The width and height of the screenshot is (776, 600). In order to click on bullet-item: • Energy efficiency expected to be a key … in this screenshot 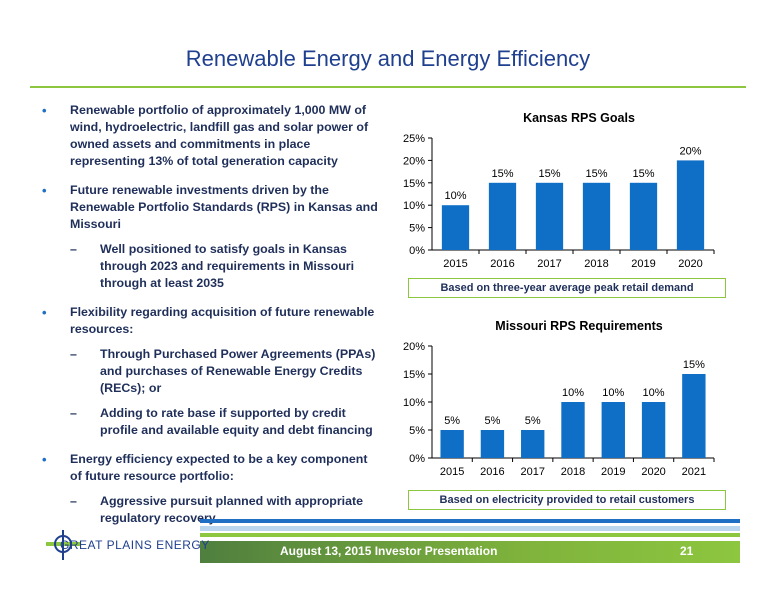, I will do `click(210, 489)`.